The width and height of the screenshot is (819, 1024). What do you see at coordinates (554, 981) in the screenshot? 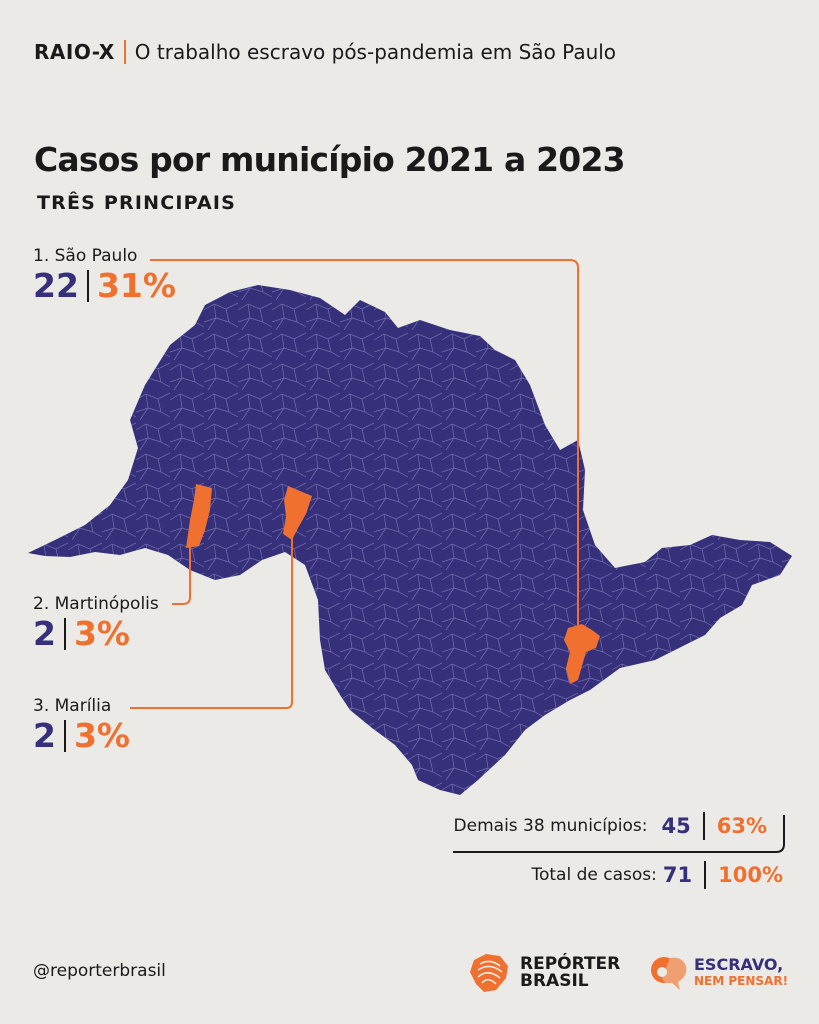
I see `logo1-line2: BRASIL` at bounding box center [554, 981].